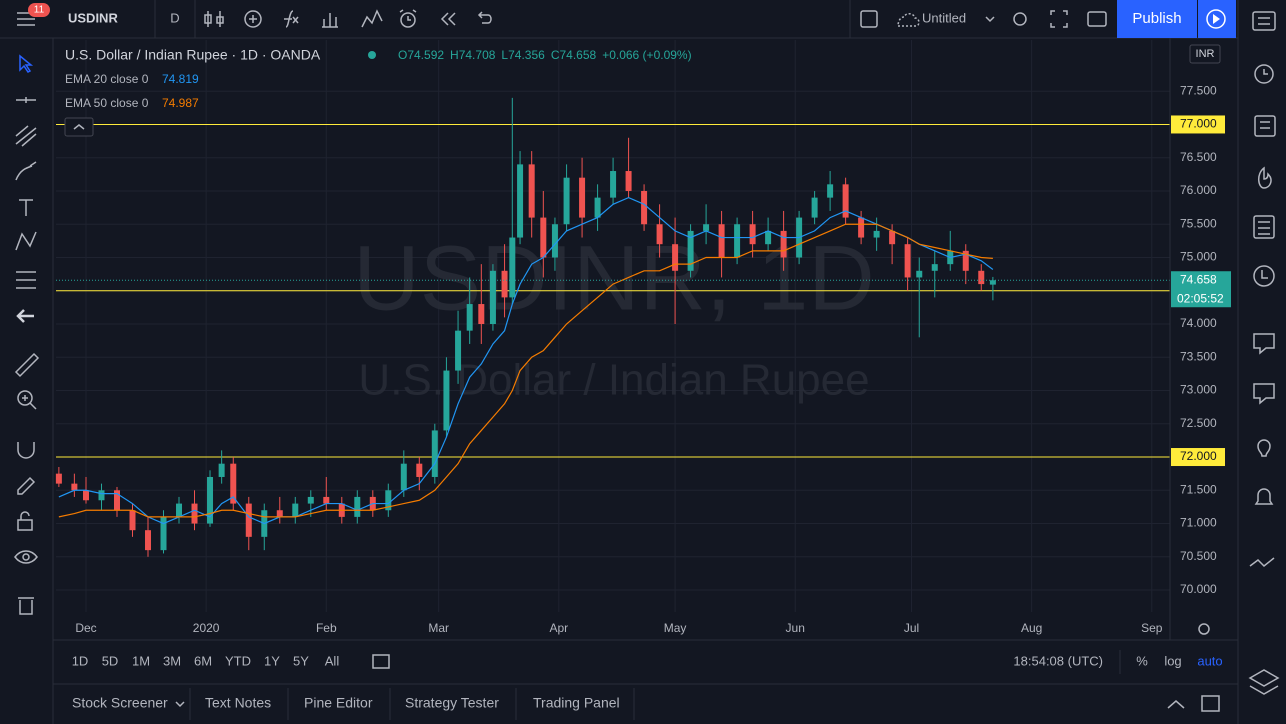  Describe the element at coordinates (1198, 279) in the screenshot. I see `last-price: 74.658` at that location.